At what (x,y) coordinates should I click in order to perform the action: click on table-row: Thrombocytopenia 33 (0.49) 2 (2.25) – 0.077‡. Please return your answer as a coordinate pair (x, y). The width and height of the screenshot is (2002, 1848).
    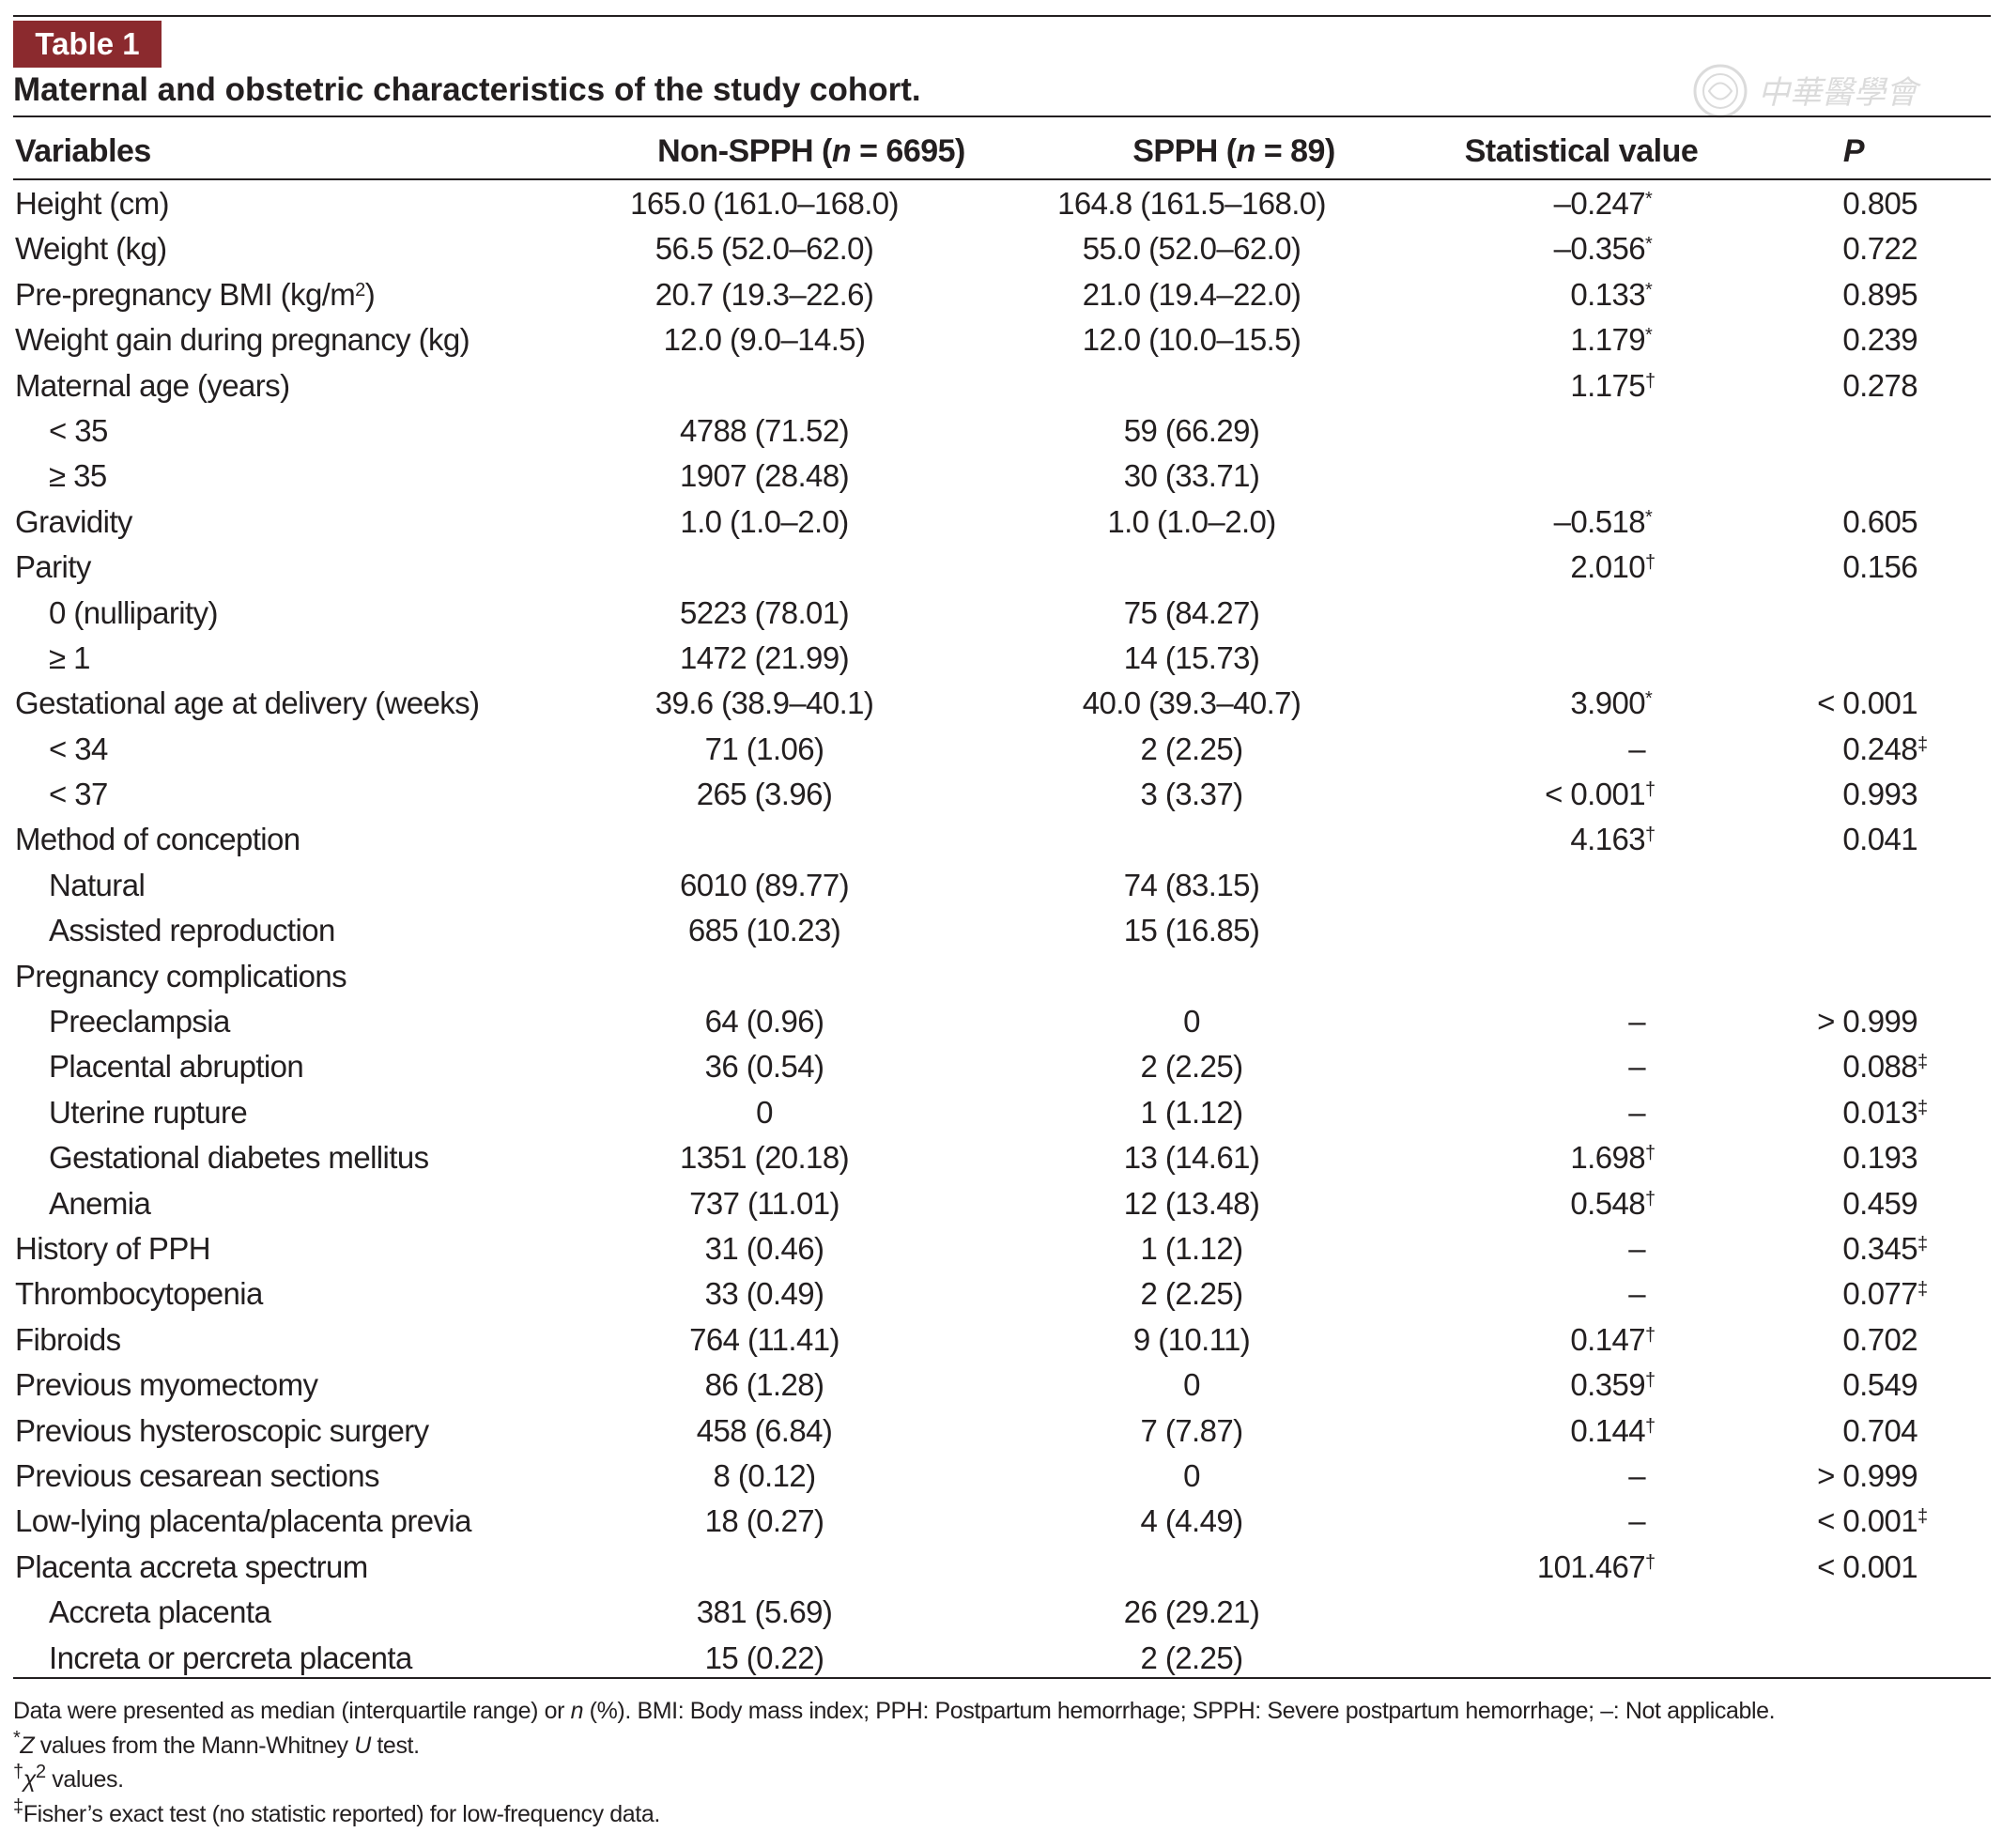
    Looking at the image, I should click on (1002, 1293).